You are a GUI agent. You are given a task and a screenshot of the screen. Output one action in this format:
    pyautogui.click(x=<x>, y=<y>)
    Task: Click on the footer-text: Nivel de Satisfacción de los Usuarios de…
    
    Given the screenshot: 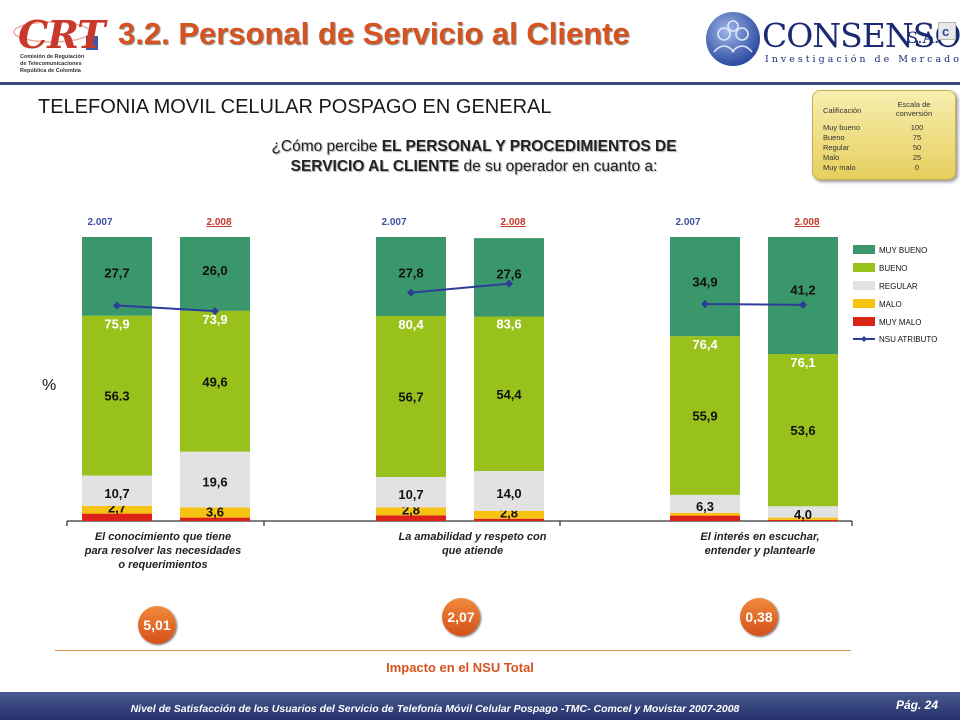 What is the action you would take?
    pyautogui.click(x=435, y=709)
    